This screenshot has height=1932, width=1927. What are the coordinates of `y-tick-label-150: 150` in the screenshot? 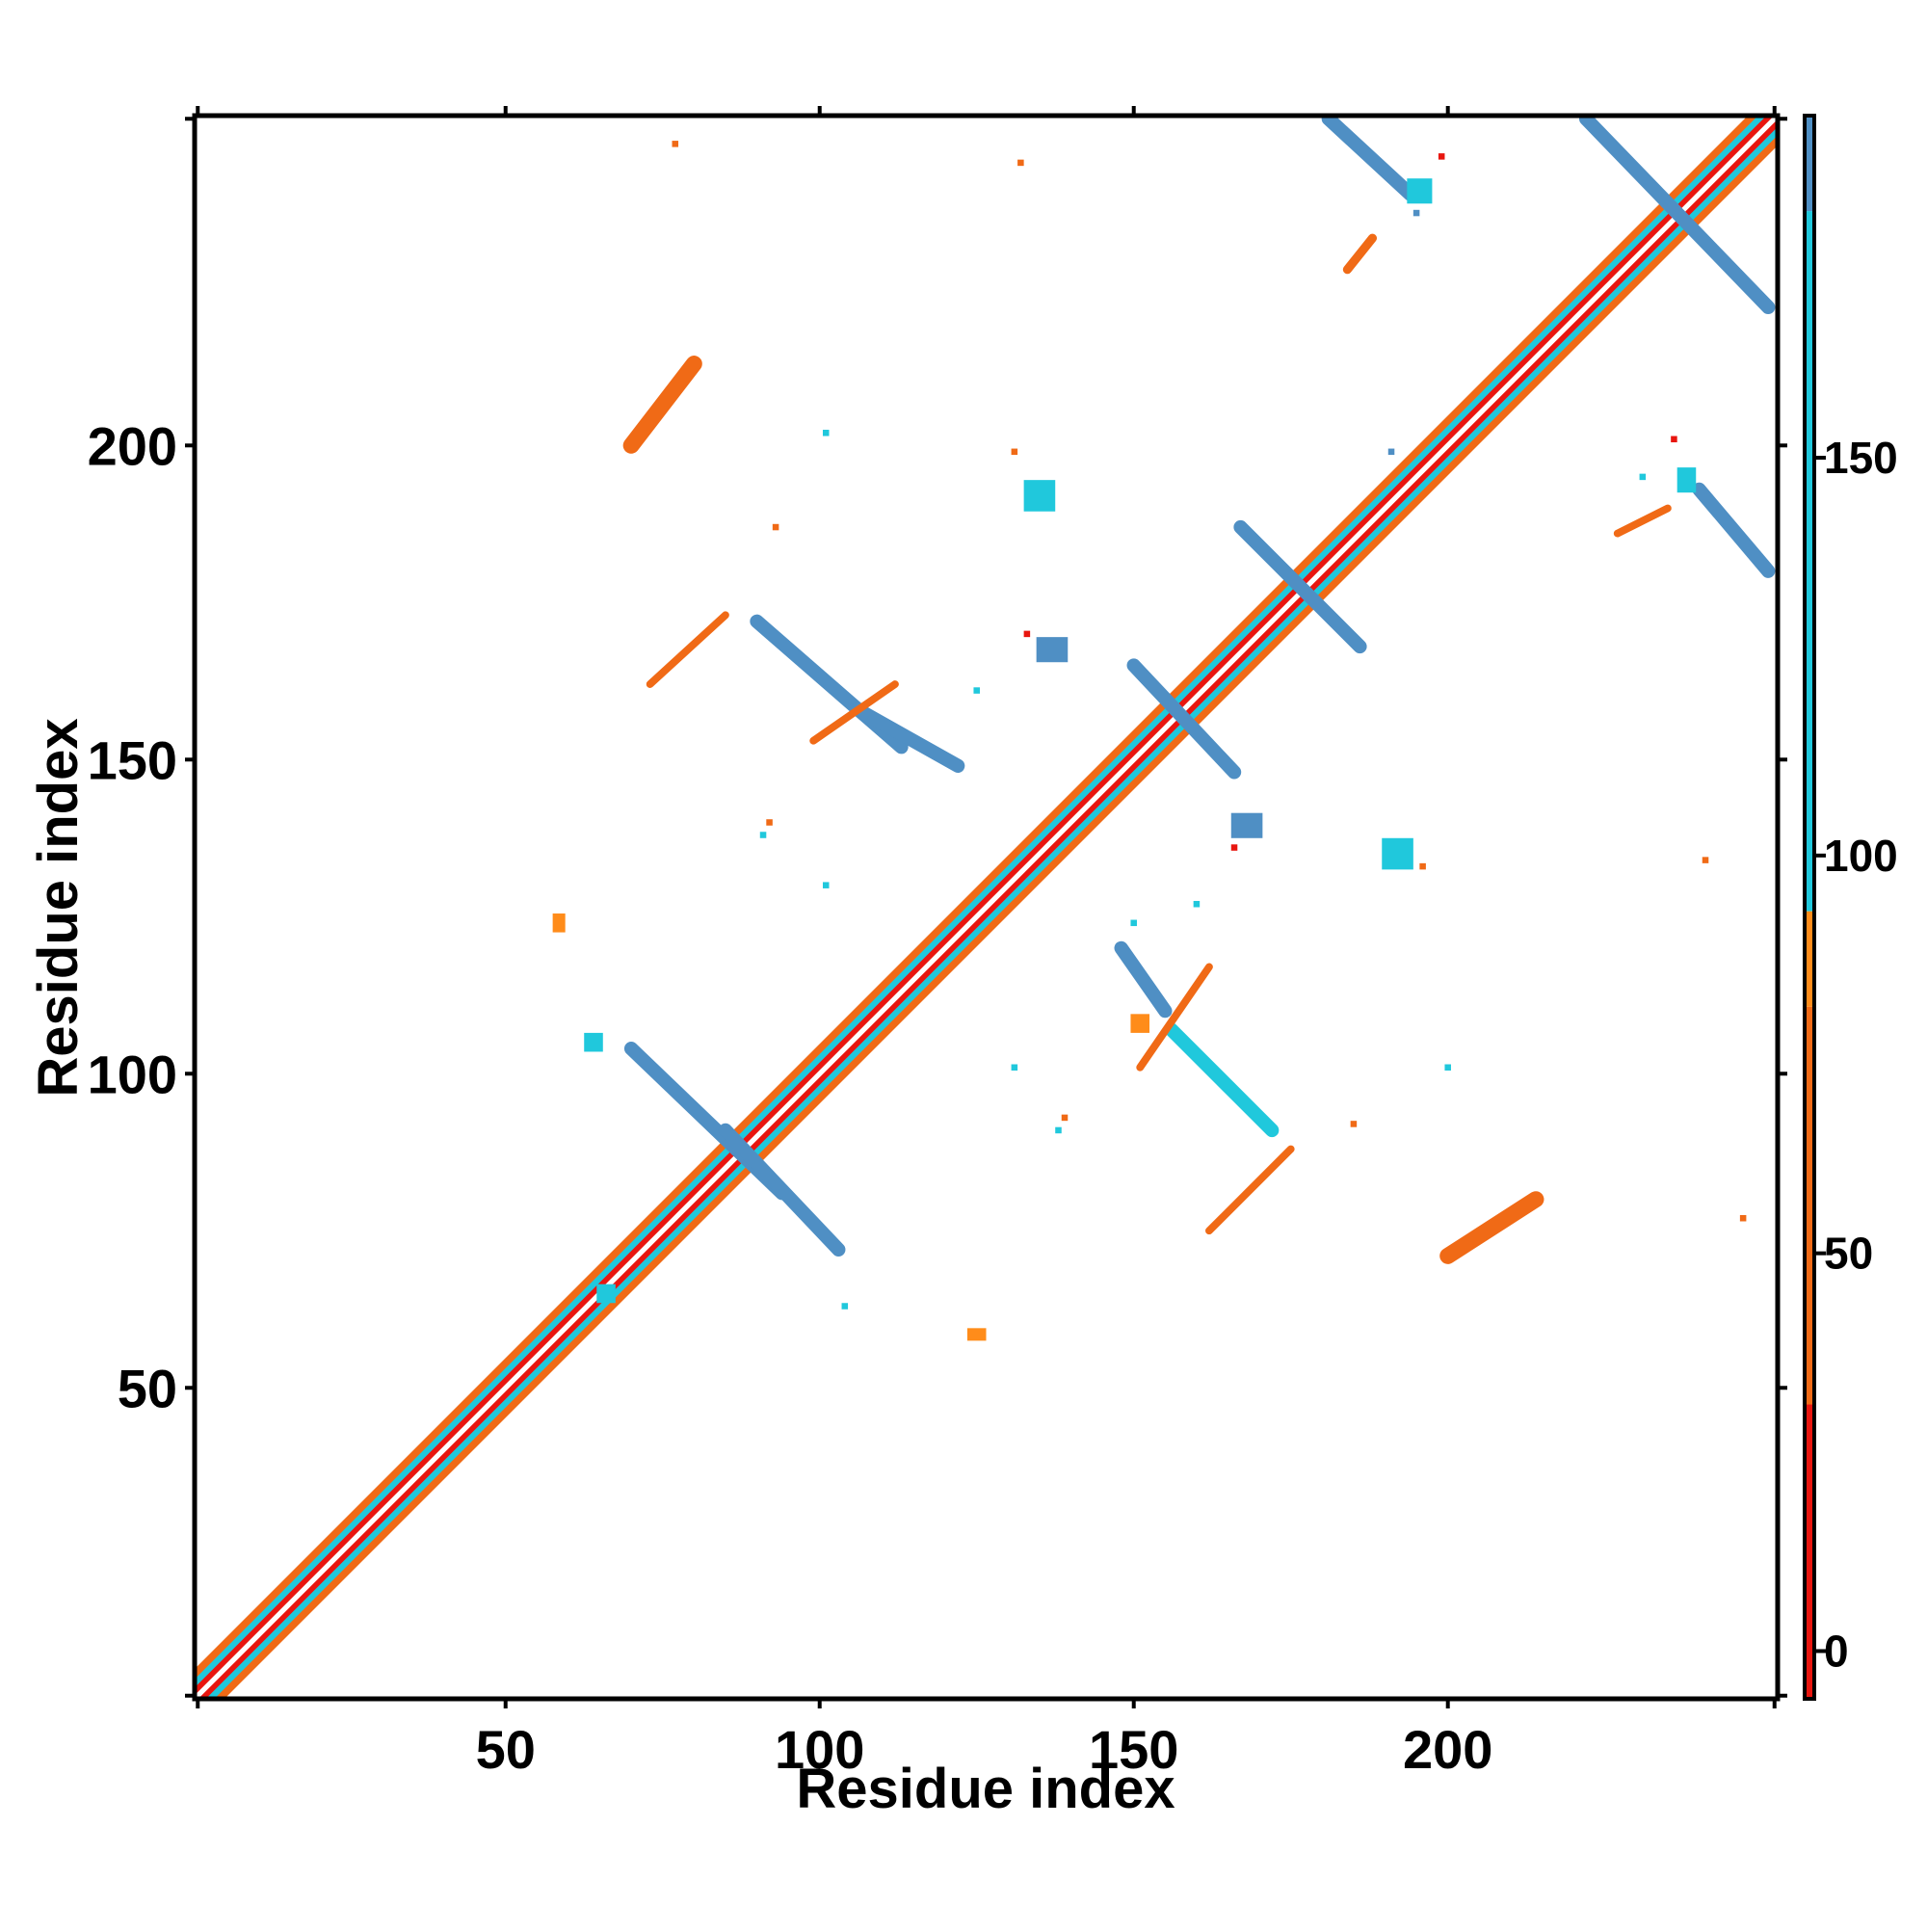 It's located at (132, 759).